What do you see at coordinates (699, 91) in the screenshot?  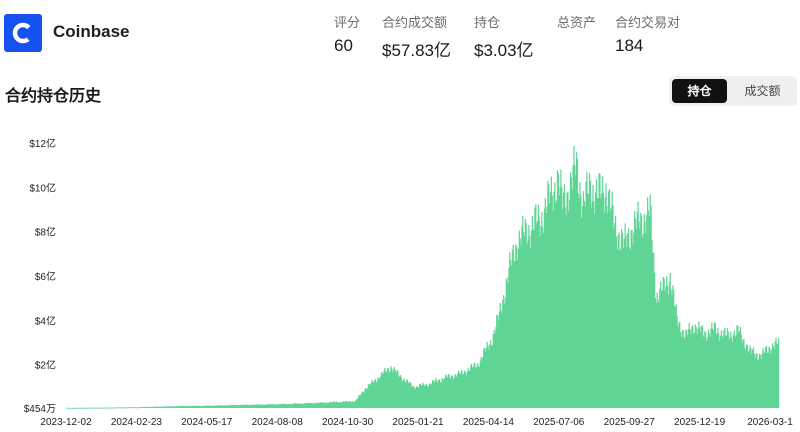 I see `tab-open-interest: 持仓` at bounding box center [699, 91].